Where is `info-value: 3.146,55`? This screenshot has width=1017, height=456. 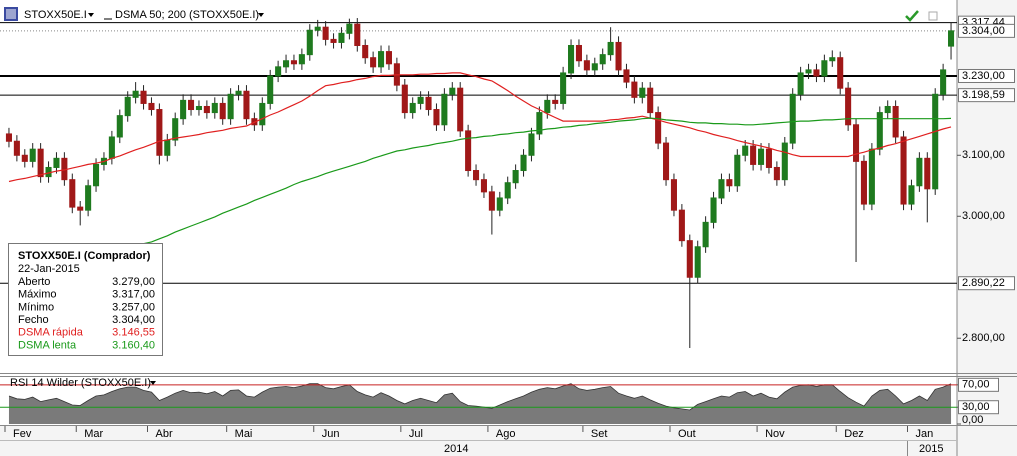
info-value: 3.146,55 is located at coordinates (133, 333).